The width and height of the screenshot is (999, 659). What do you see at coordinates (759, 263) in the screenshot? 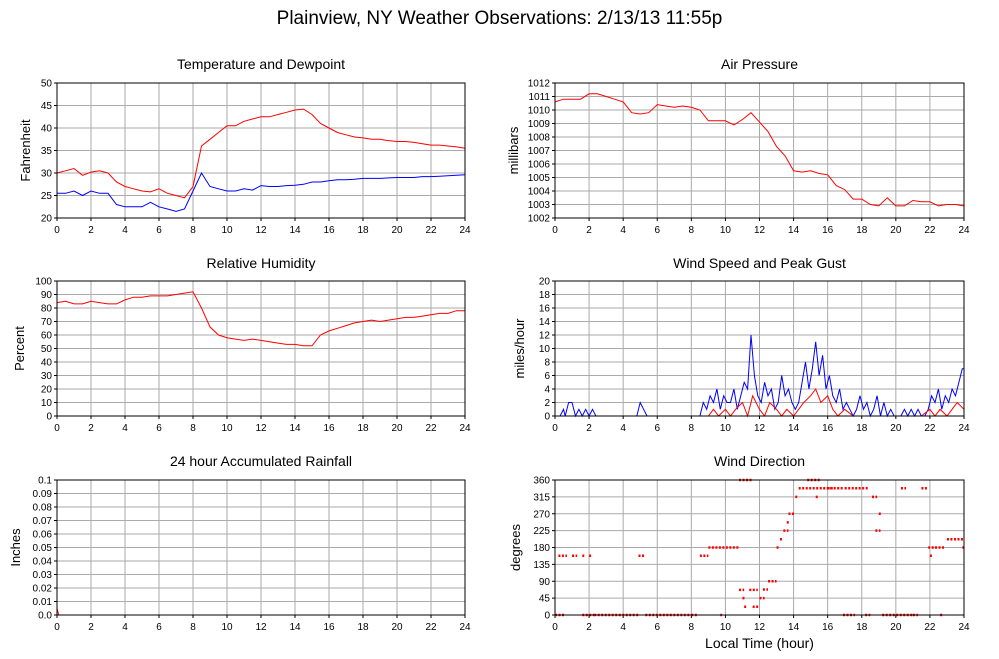
I see `wind-title: Wind Speed and Peak Gust` at bounding box center [759, 263].